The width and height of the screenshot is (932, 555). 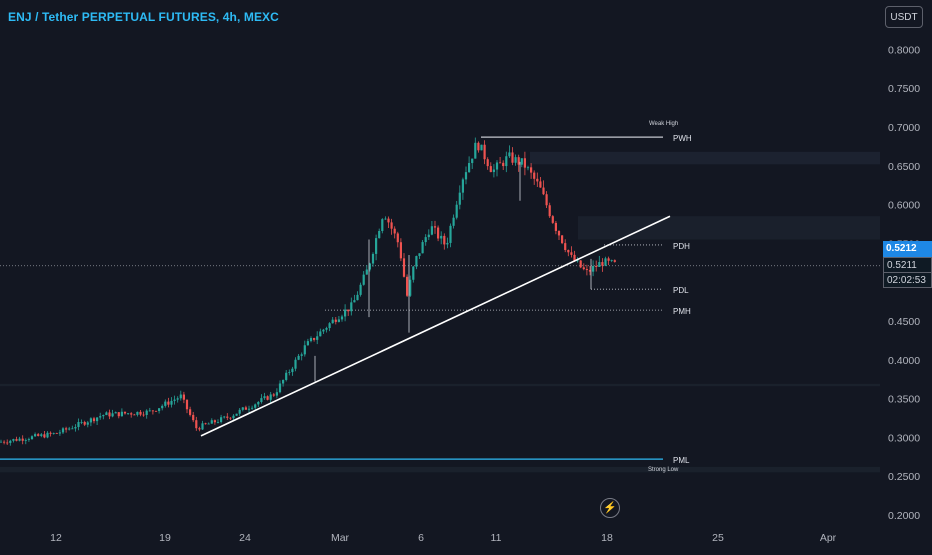 I want to click on y-tick-label: 0.7500, so click(x=904, y=89).